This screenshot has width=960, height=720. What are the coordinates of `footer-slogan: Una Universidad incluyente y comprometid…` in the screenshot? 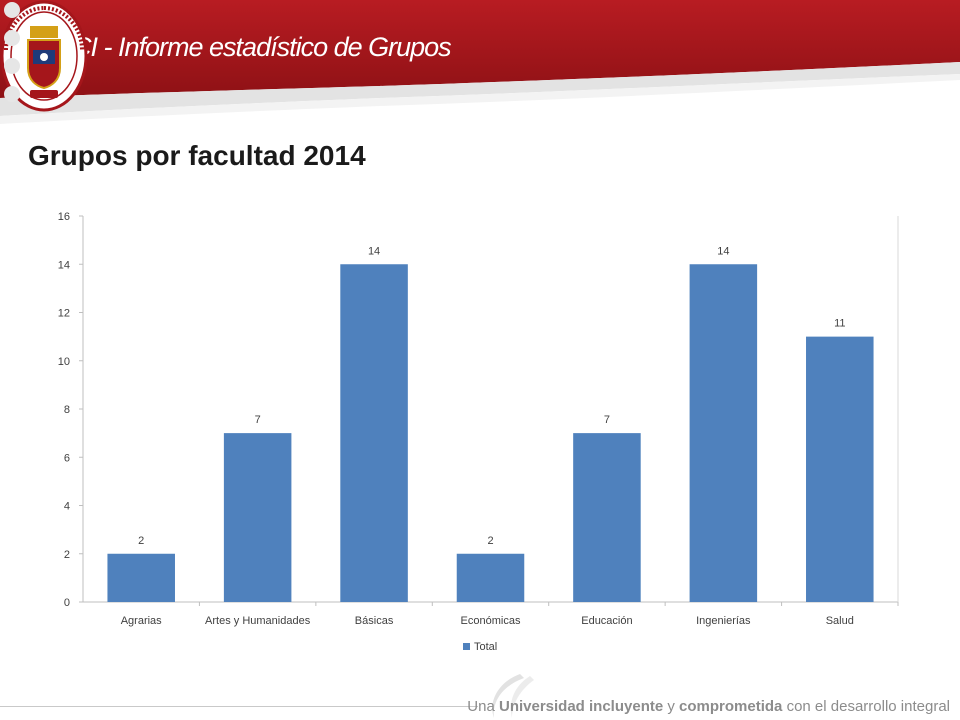 It's located at (708, 706).